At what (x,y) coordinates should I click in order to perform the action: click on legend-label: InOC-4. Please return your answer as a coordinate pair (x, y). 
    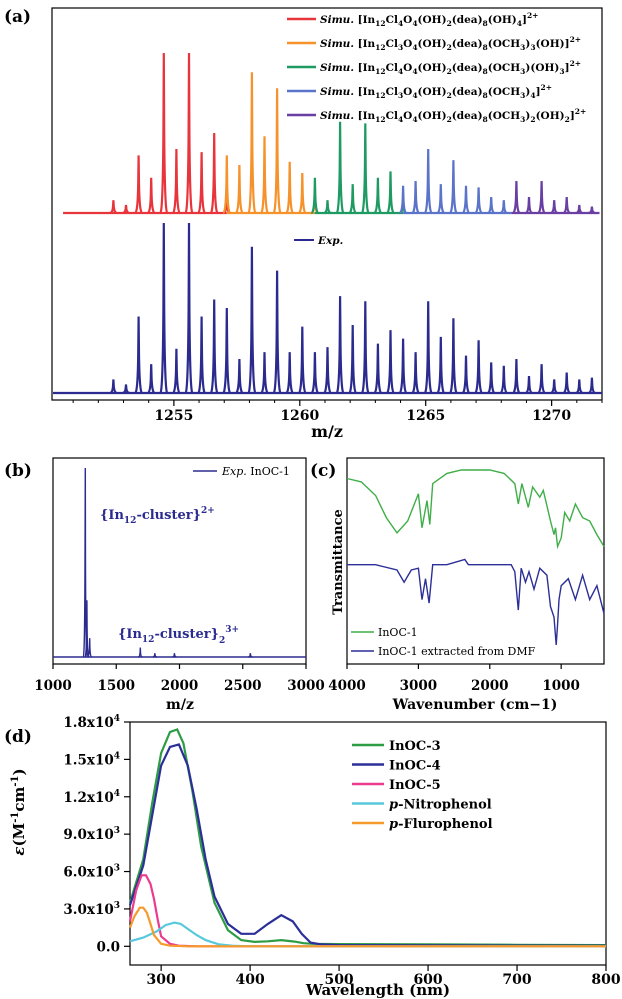
    Looking at the image, I should click on (415, 766).